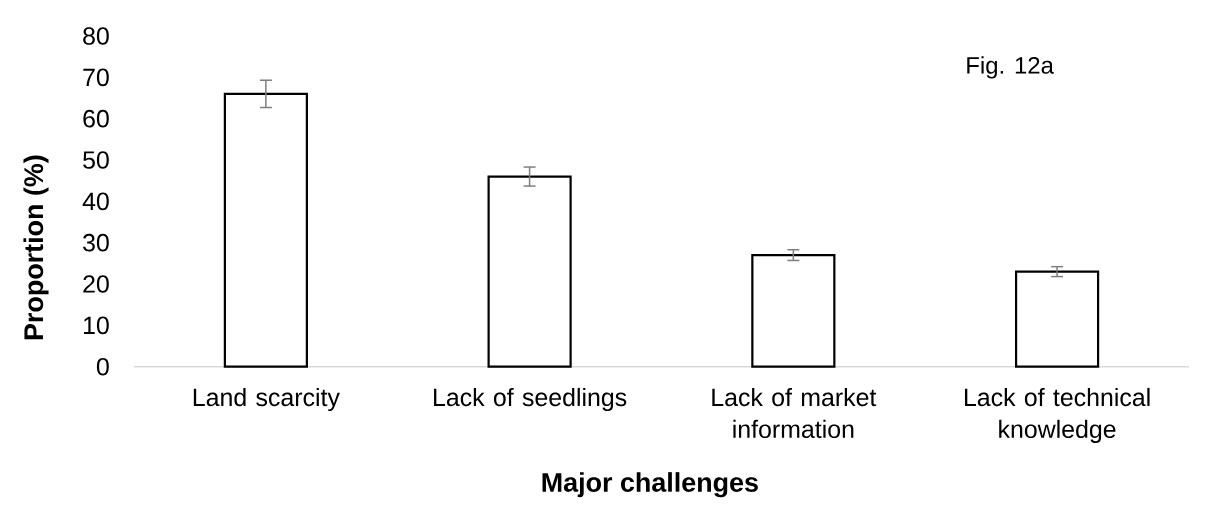 The image size is (1207, 514). What do you see at coordinates (96, 160) in the screenshot?
I see `y-tick-label: 50` at bounding box center [96, 160].